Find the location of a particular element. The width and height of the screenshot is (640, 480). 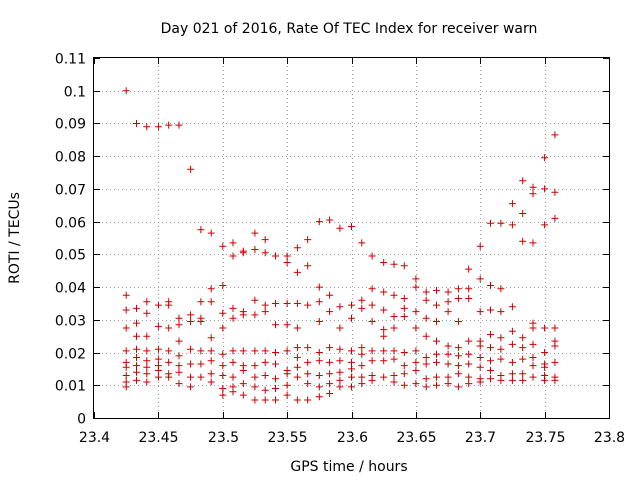

x-tick-label: 23.65 is located at coordinates (416, 438).